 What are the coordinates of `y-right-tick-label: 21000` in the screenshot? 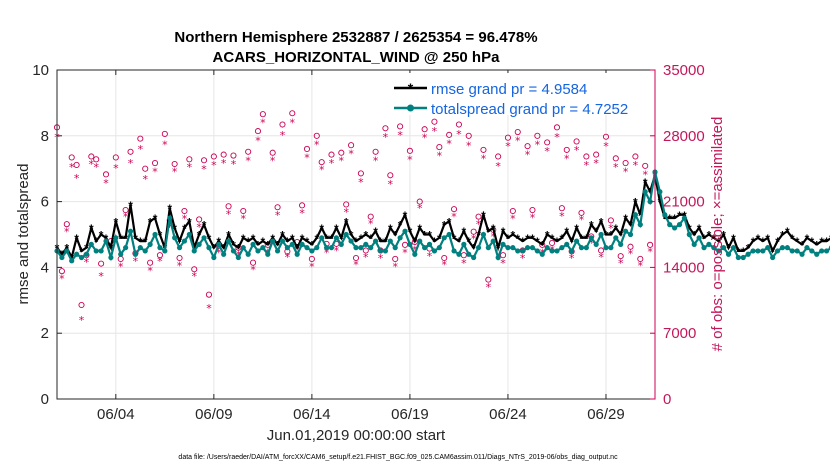 It's located at (684, 202).